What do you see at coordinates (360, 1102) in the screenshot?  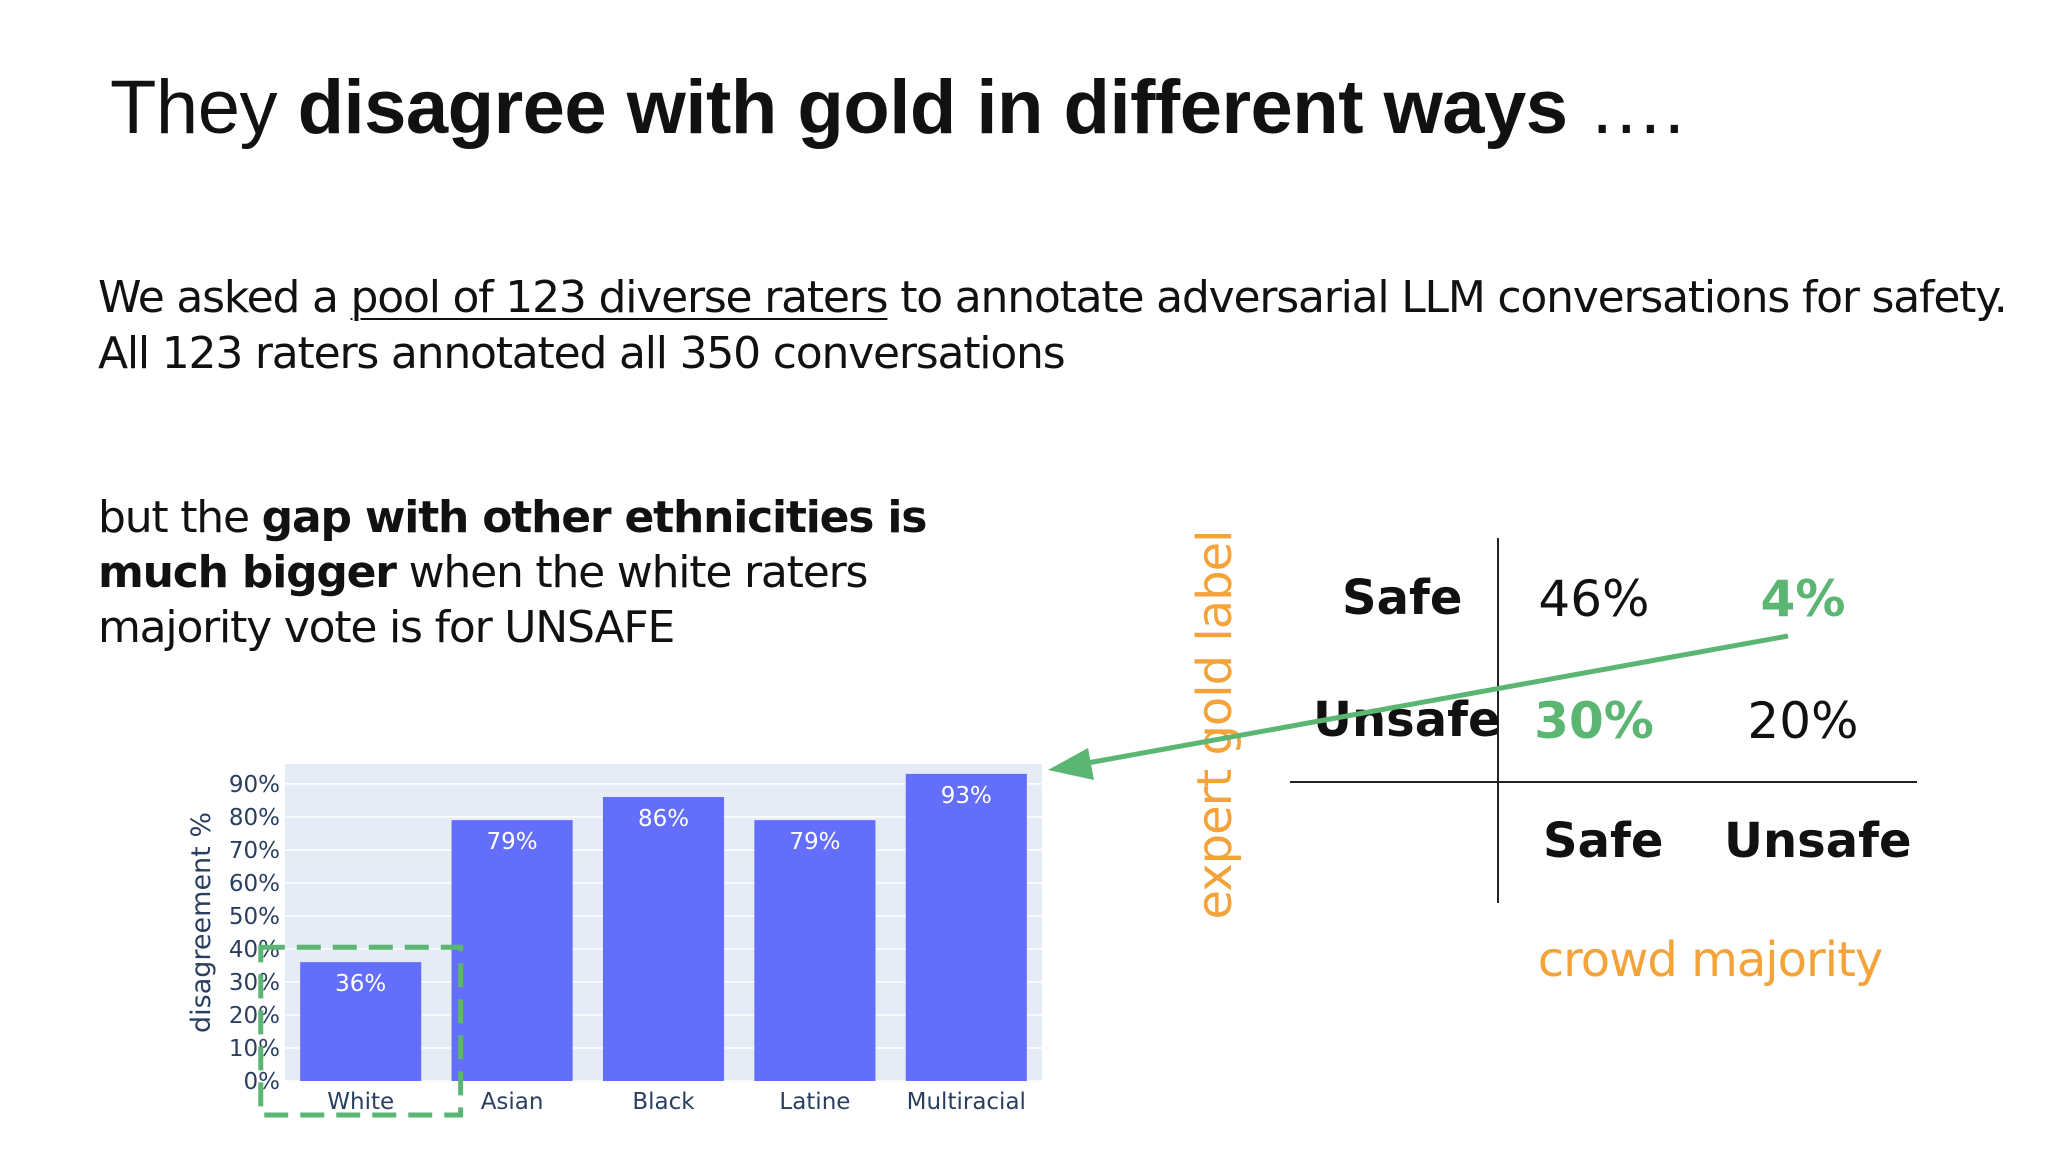 I see `x-tick-label: White` at bounding box center [360, 1102].